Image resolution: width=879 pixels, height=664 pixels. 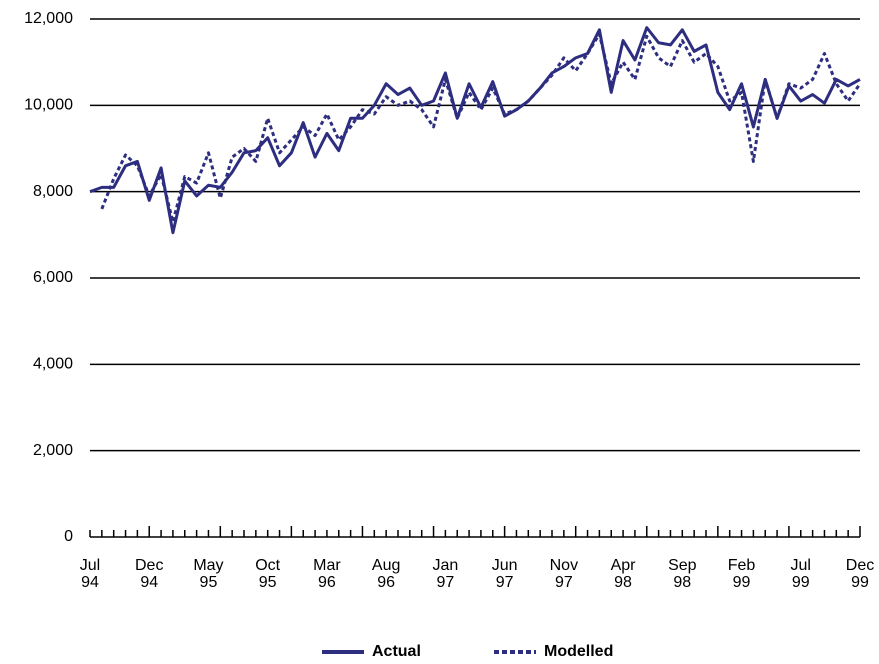 I want to click on x-tick-label: Apr 98, so click(x=623, y=574).